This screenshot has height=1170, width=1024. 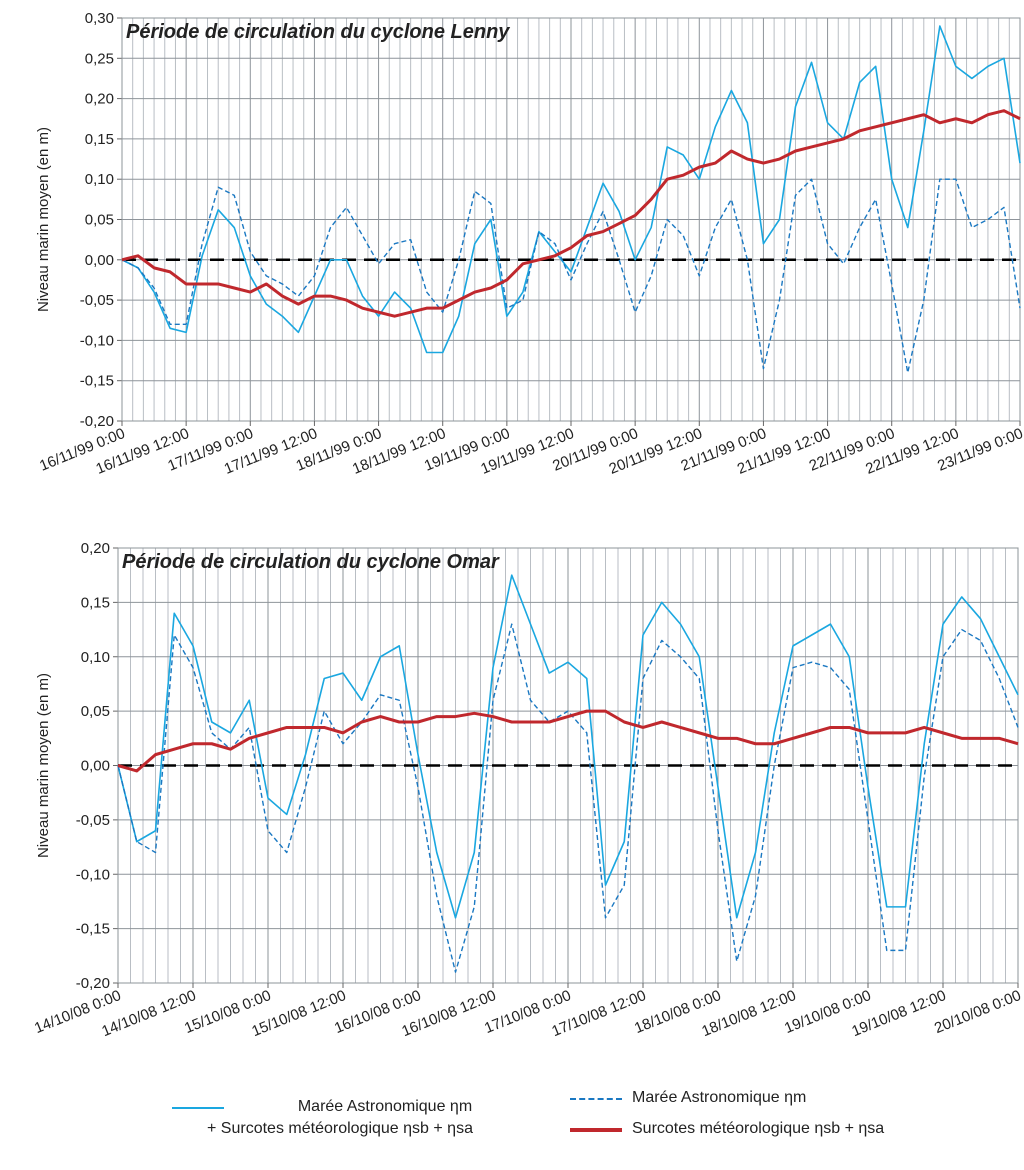 What do you see at coordinates (318, 32) in the screenshot?
I see `chart-title: Période de circulation du cyclone Lenny` at bounding box center [318, 32].